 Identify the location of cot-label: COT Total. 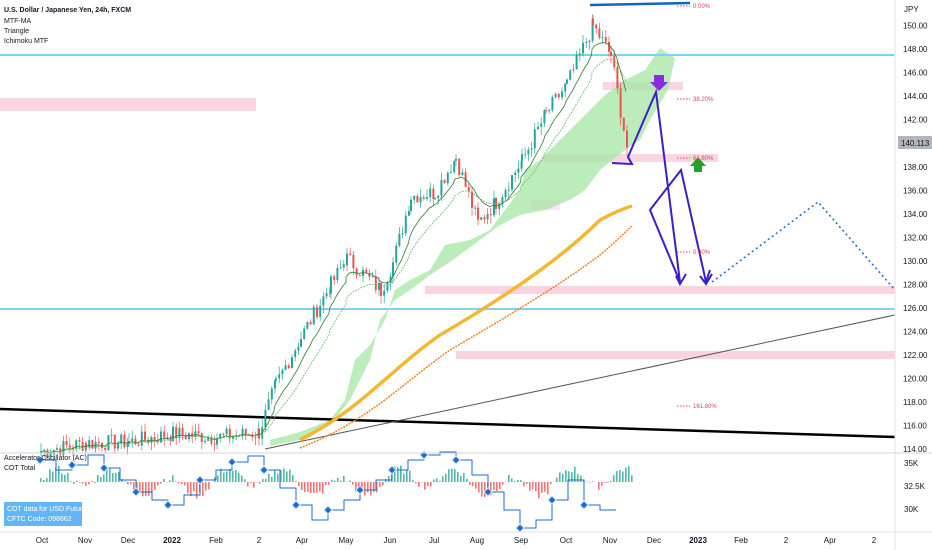
(20, 468).